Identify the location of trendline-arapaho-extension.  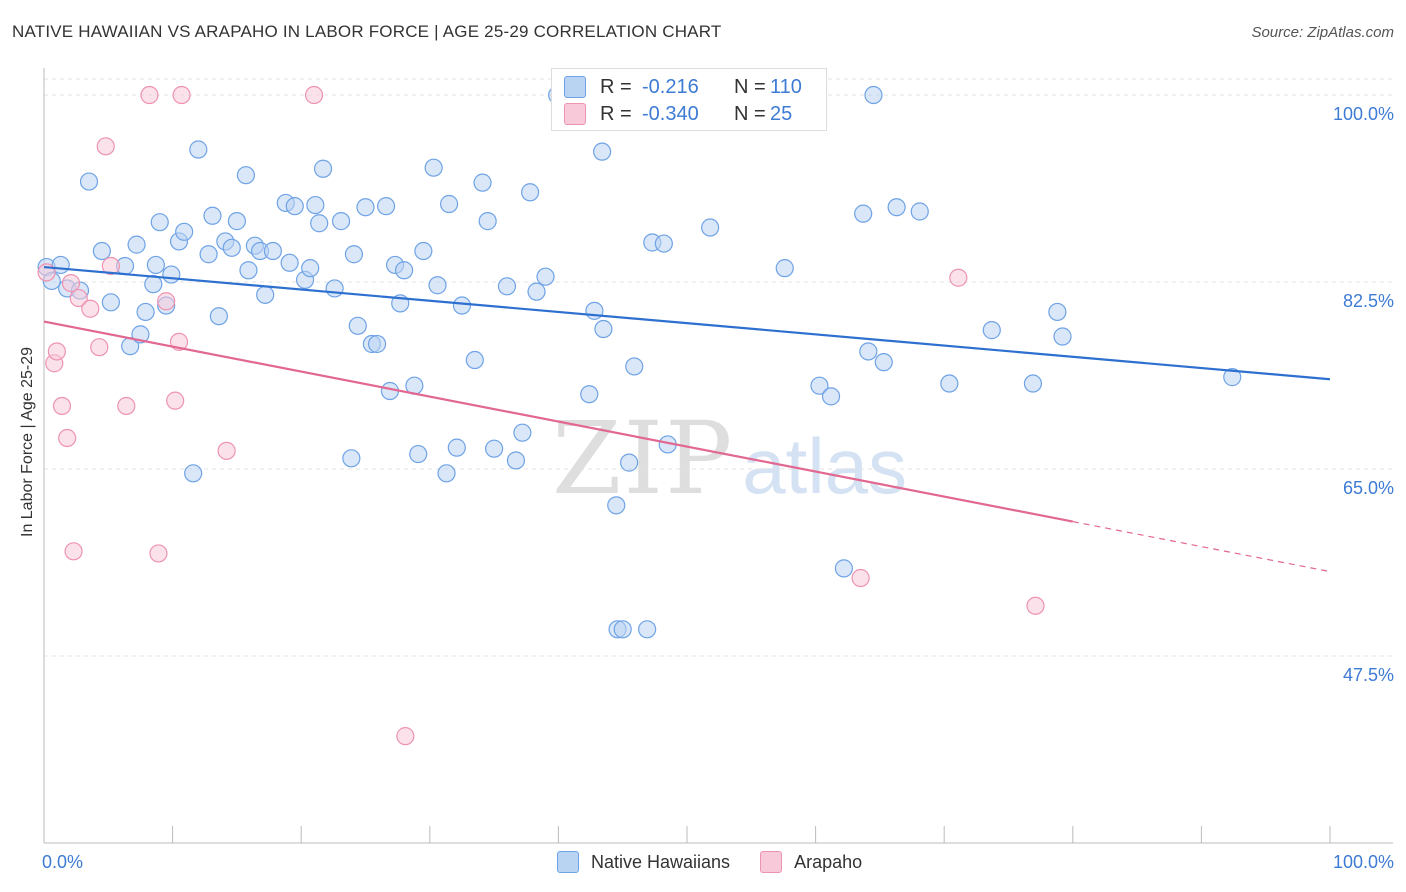
(1201, 546).